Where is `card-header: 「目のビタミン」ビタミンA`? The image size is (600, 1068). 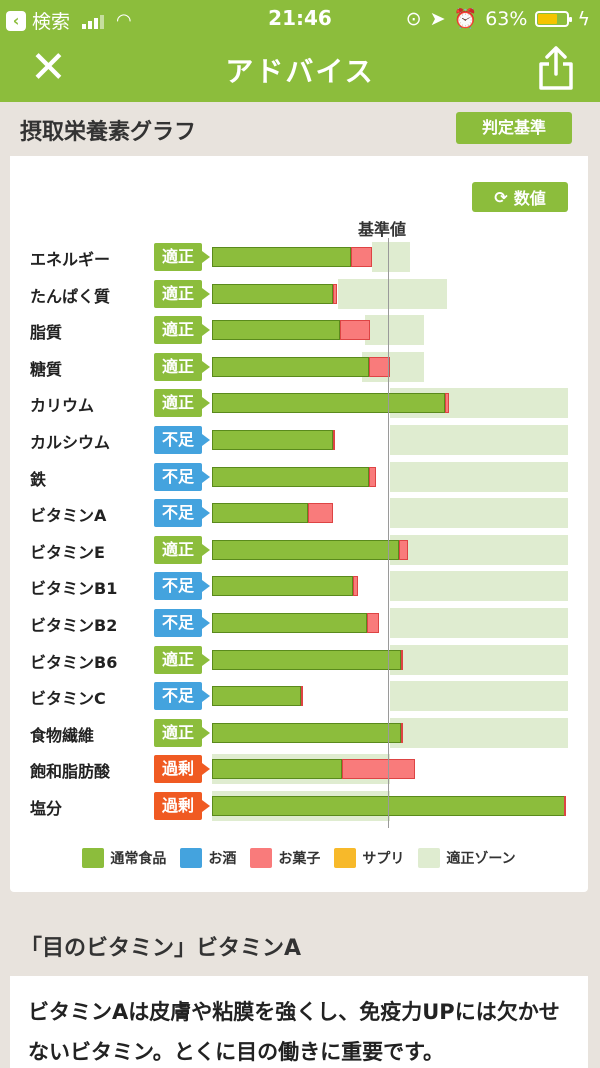 card-header: 「目のビタミン」ビタミンA is located at coordinates (299, 943).